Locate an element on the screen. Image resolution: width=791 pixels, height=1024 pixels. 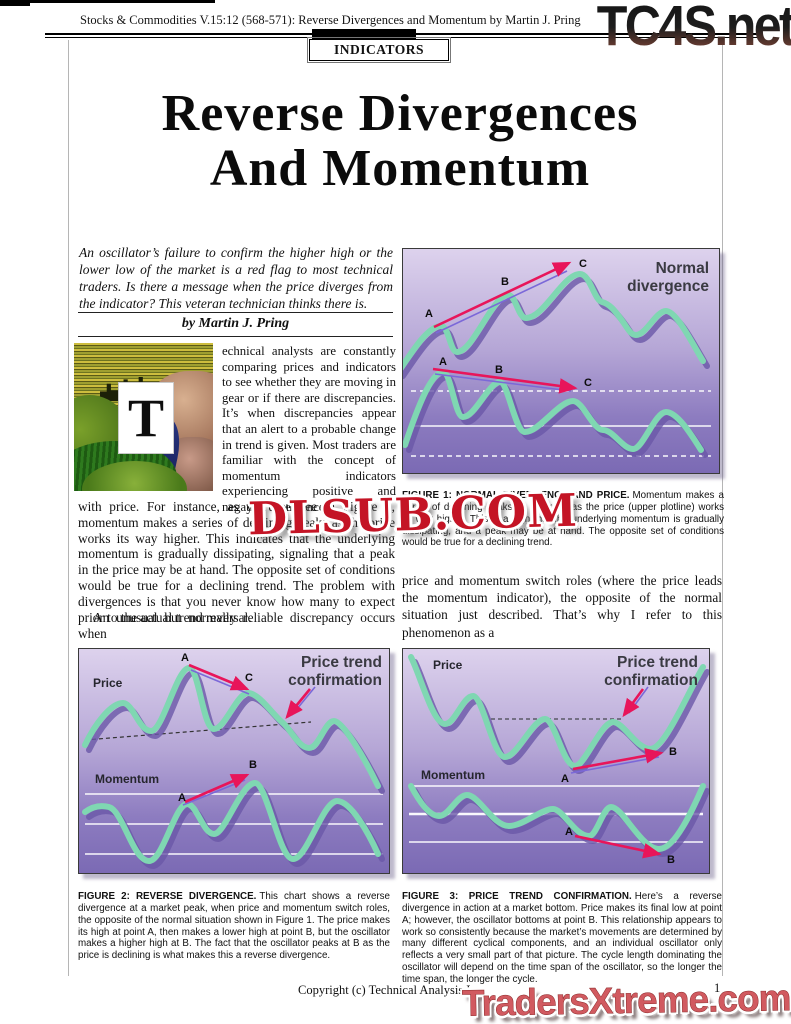
figure-1-normal-divergence-chart: A B C A B C Normal divergence is located at coordinates (561, 361).